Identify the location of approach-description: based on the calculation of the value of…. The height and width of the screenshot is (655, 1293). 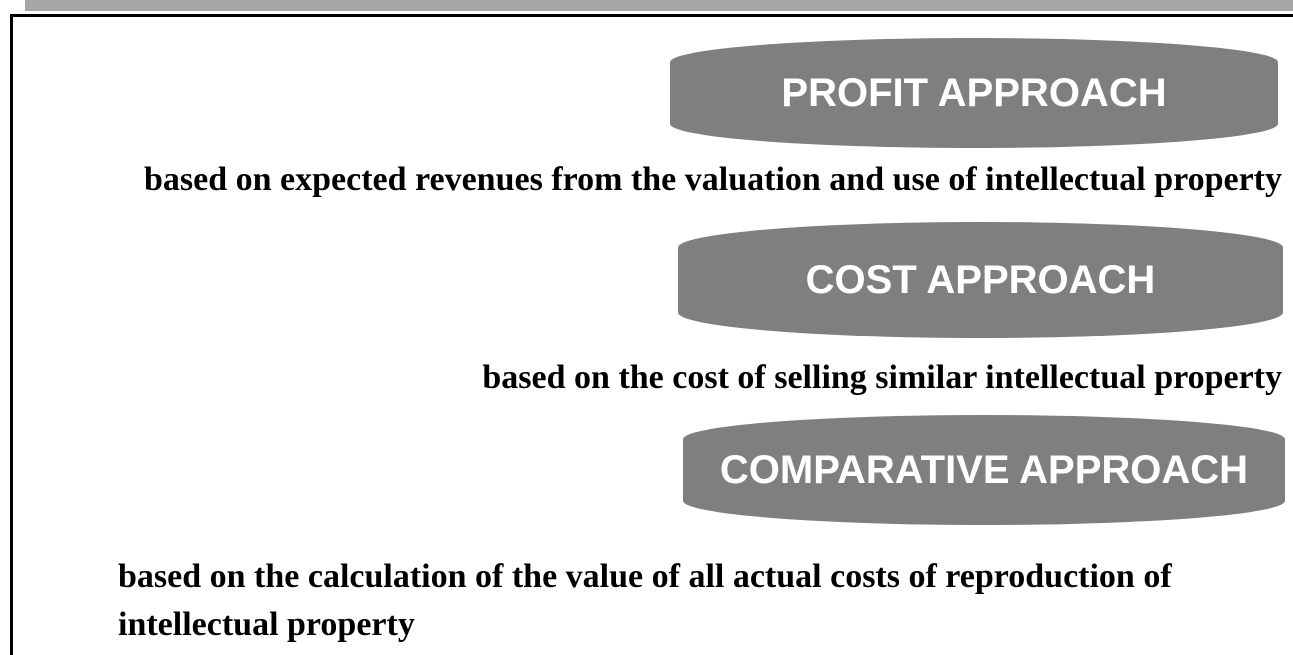
(645, 600).